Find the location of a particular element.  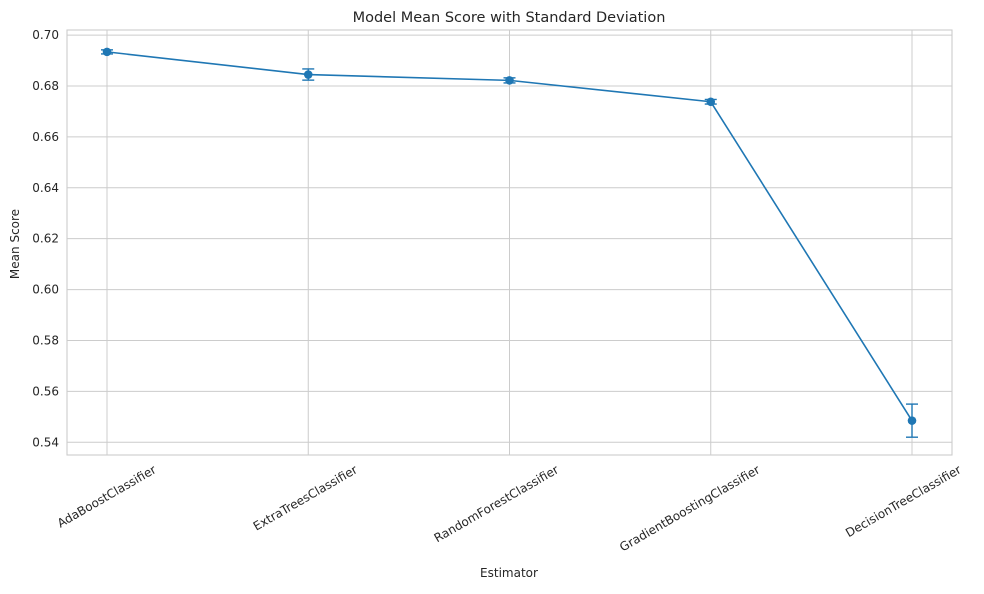

x-axis-label: Estimator is located at coordinates (509, 573).